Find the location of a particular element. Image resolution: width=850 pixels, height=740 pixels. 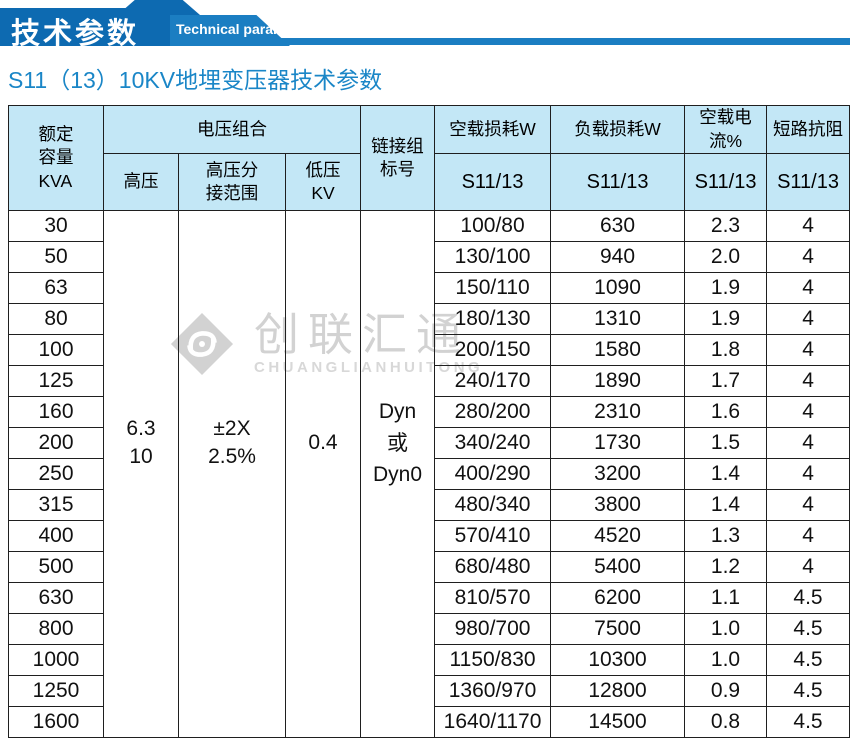

noload-loss-cell: 180/130 is located at coordinates (493, 319).